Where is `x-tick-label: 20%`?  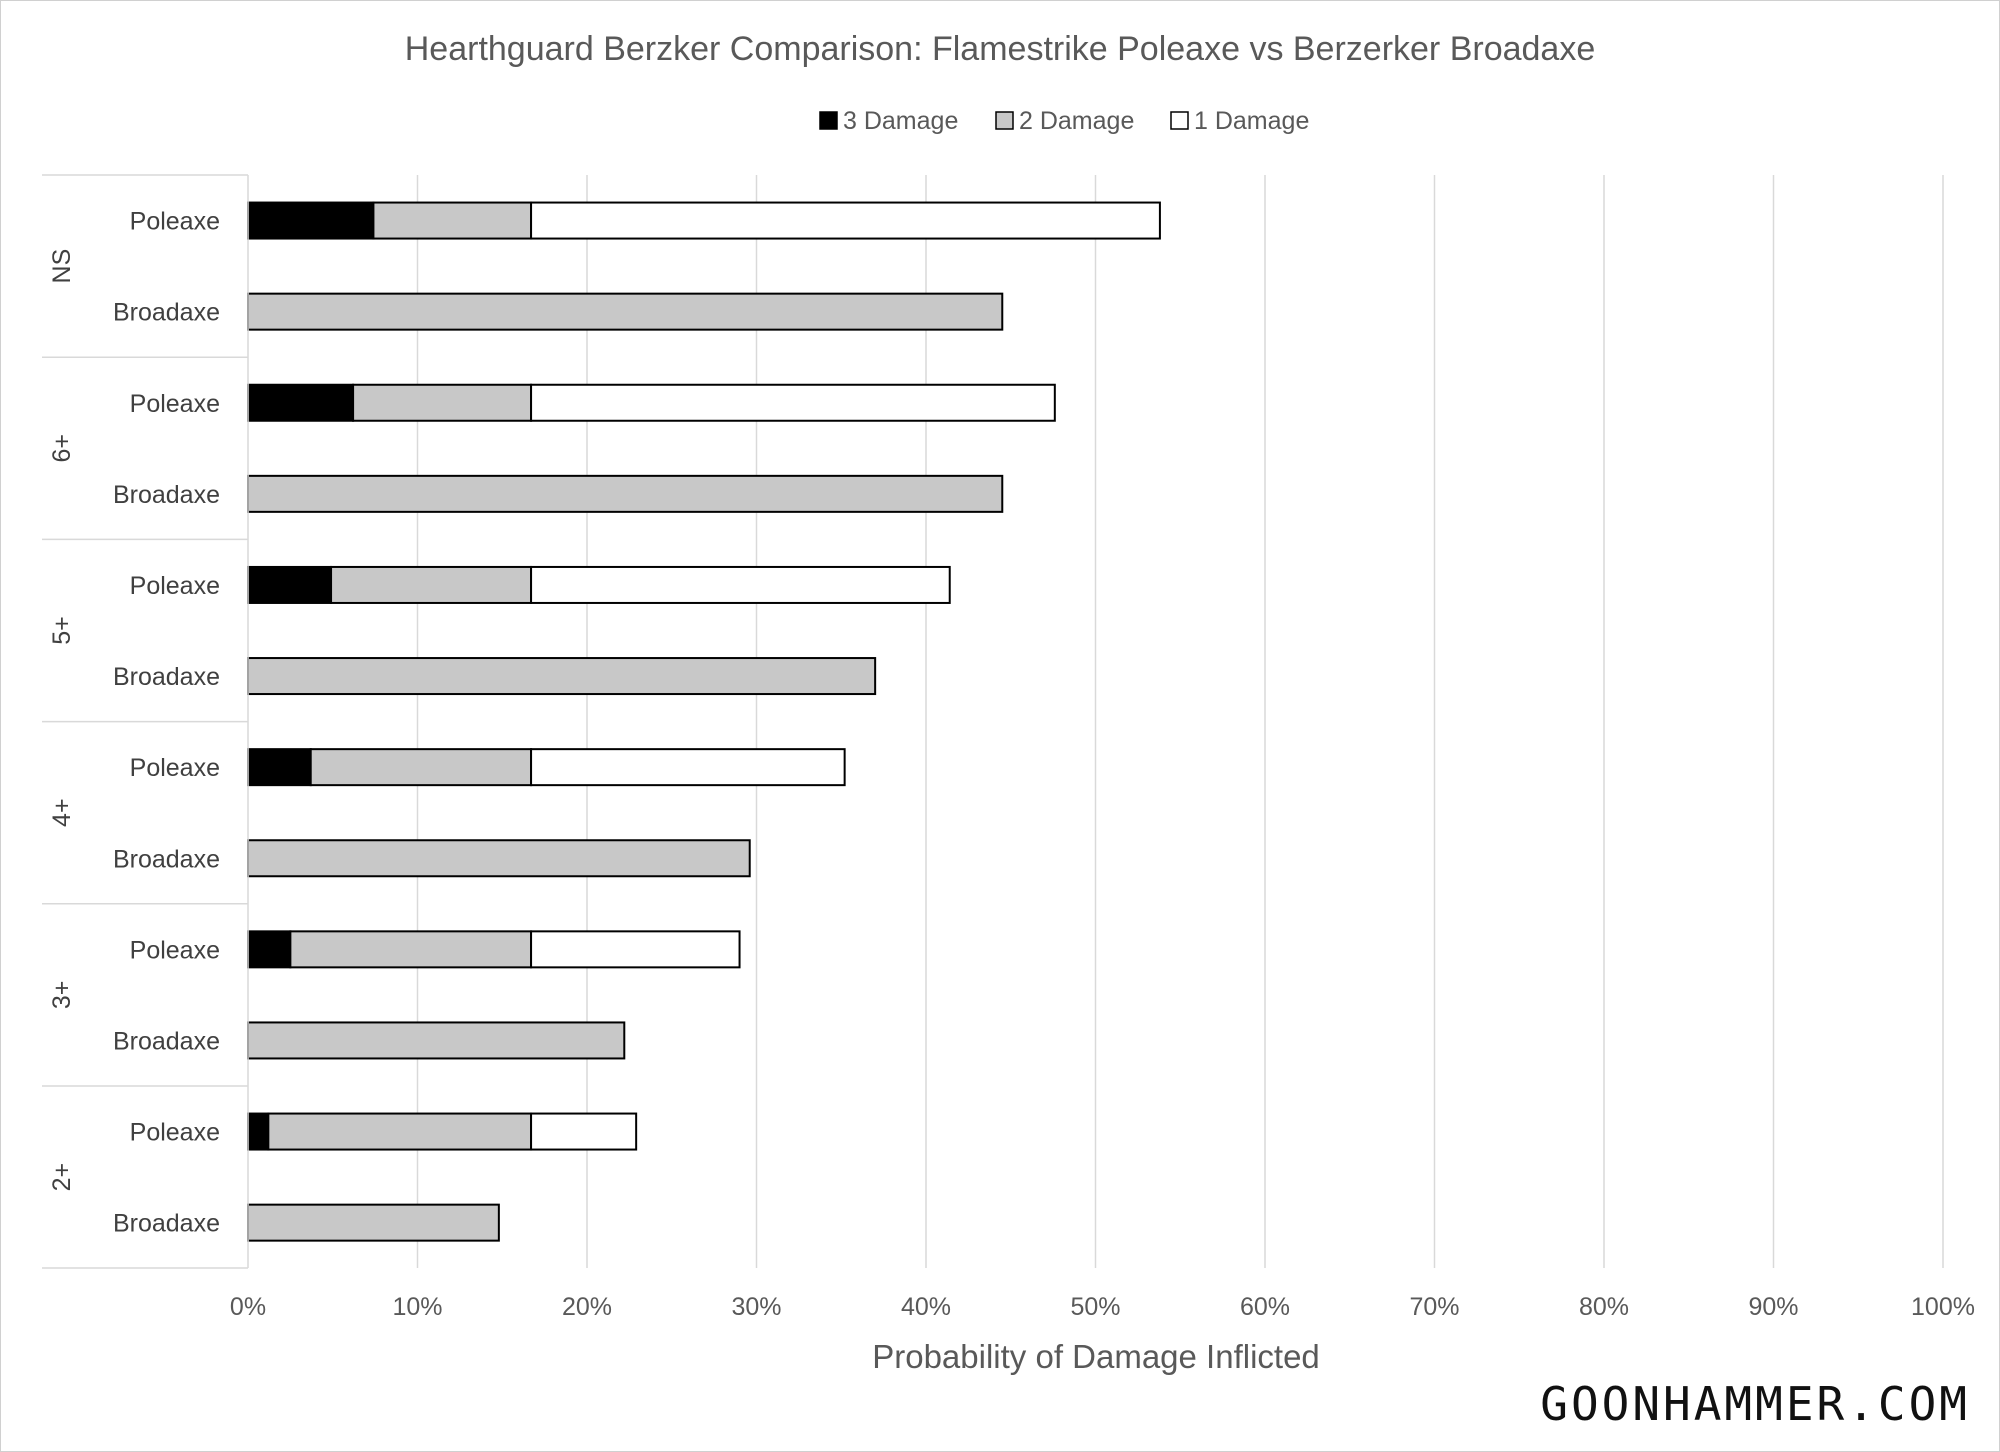
x-tick-label: 20% is located at coordinates (587, 1307).